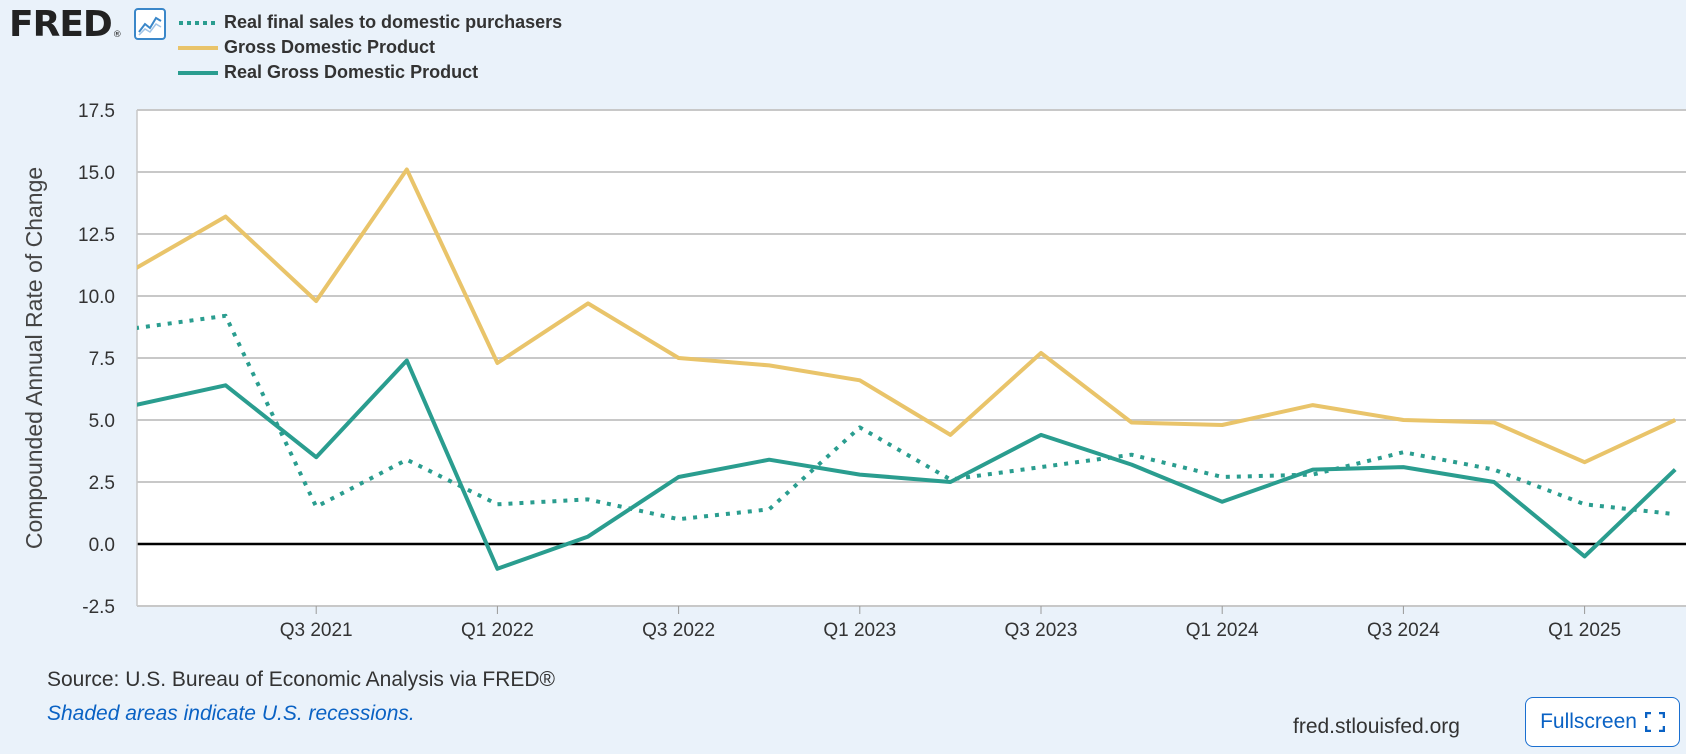  What do you see at coordinates (1403, 630) in the screenshot?
I see `x-tick-label: Q3 2024` at bounding box center [1403, 630].